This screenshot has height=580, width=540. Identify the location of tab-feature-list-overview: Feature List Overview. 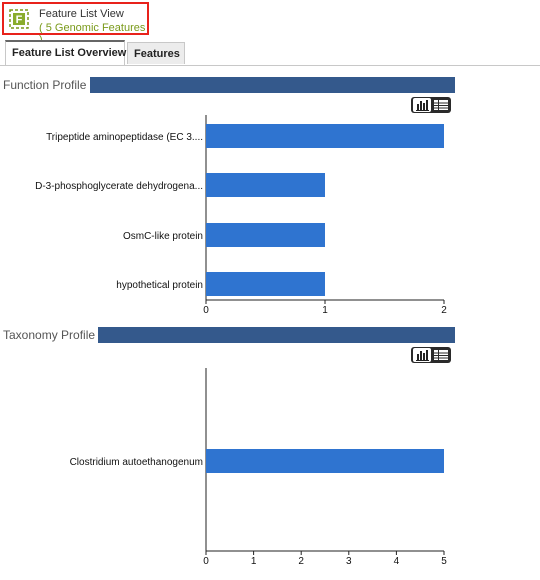
(66, 53).